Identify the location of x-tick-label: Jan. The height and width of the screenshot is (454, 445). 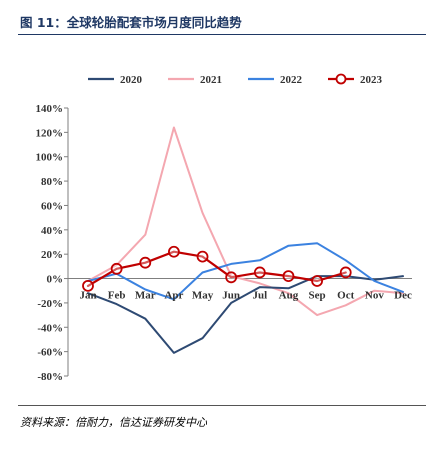
(87, 296).